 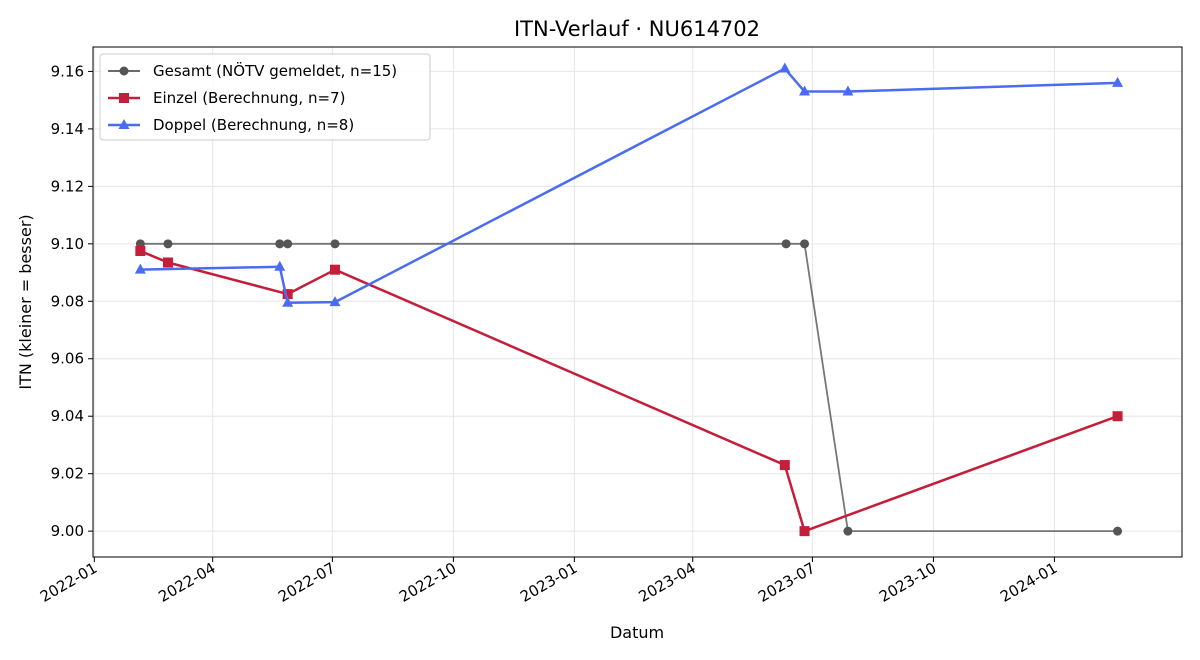 What do you see at coordinates (666, 582) in the screenshot?
I see `x-tick-label: 2023-04` at bounding box center [666, 582].